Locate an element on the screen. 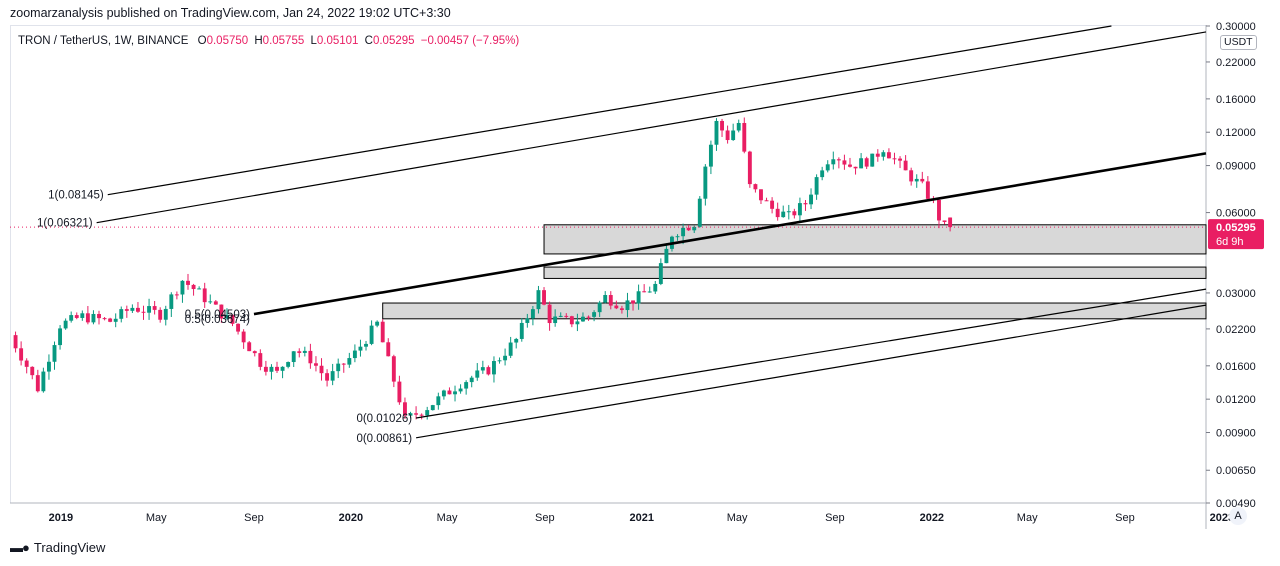  last-price-value: 0.05295 is located at coordinates (1236, 228).